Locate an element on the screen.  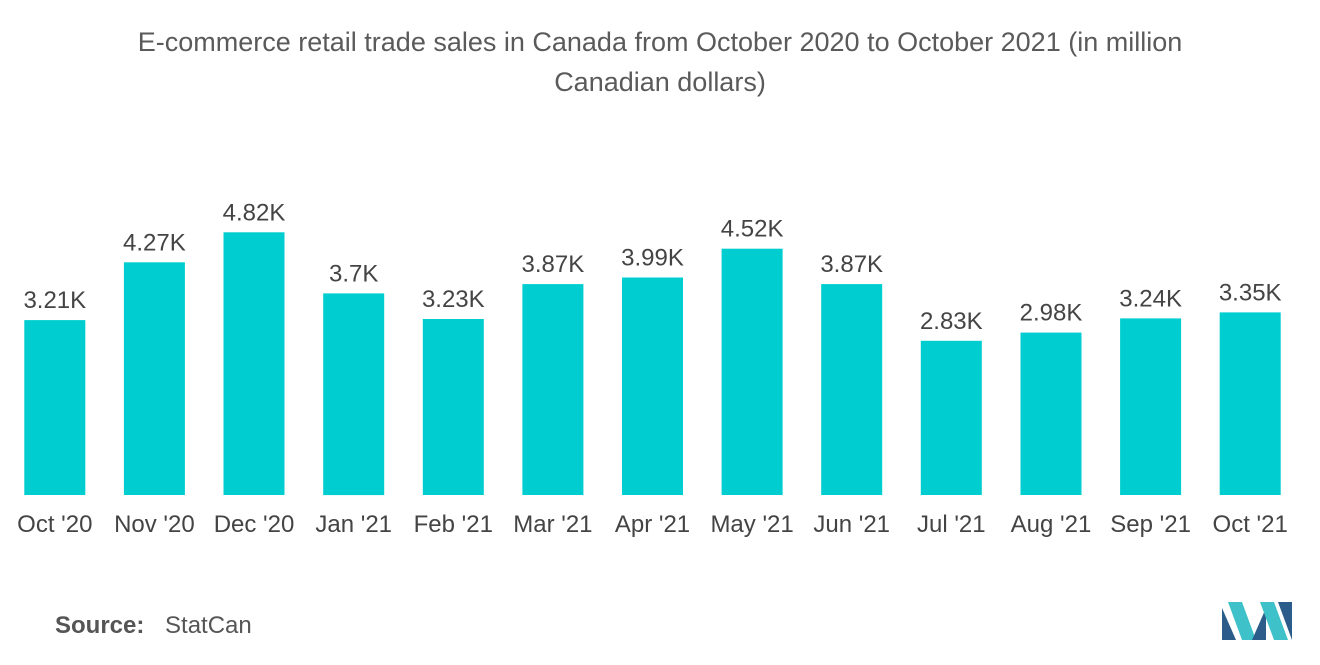
data-label-5: 3.87K is located at coordinates (553, 264).